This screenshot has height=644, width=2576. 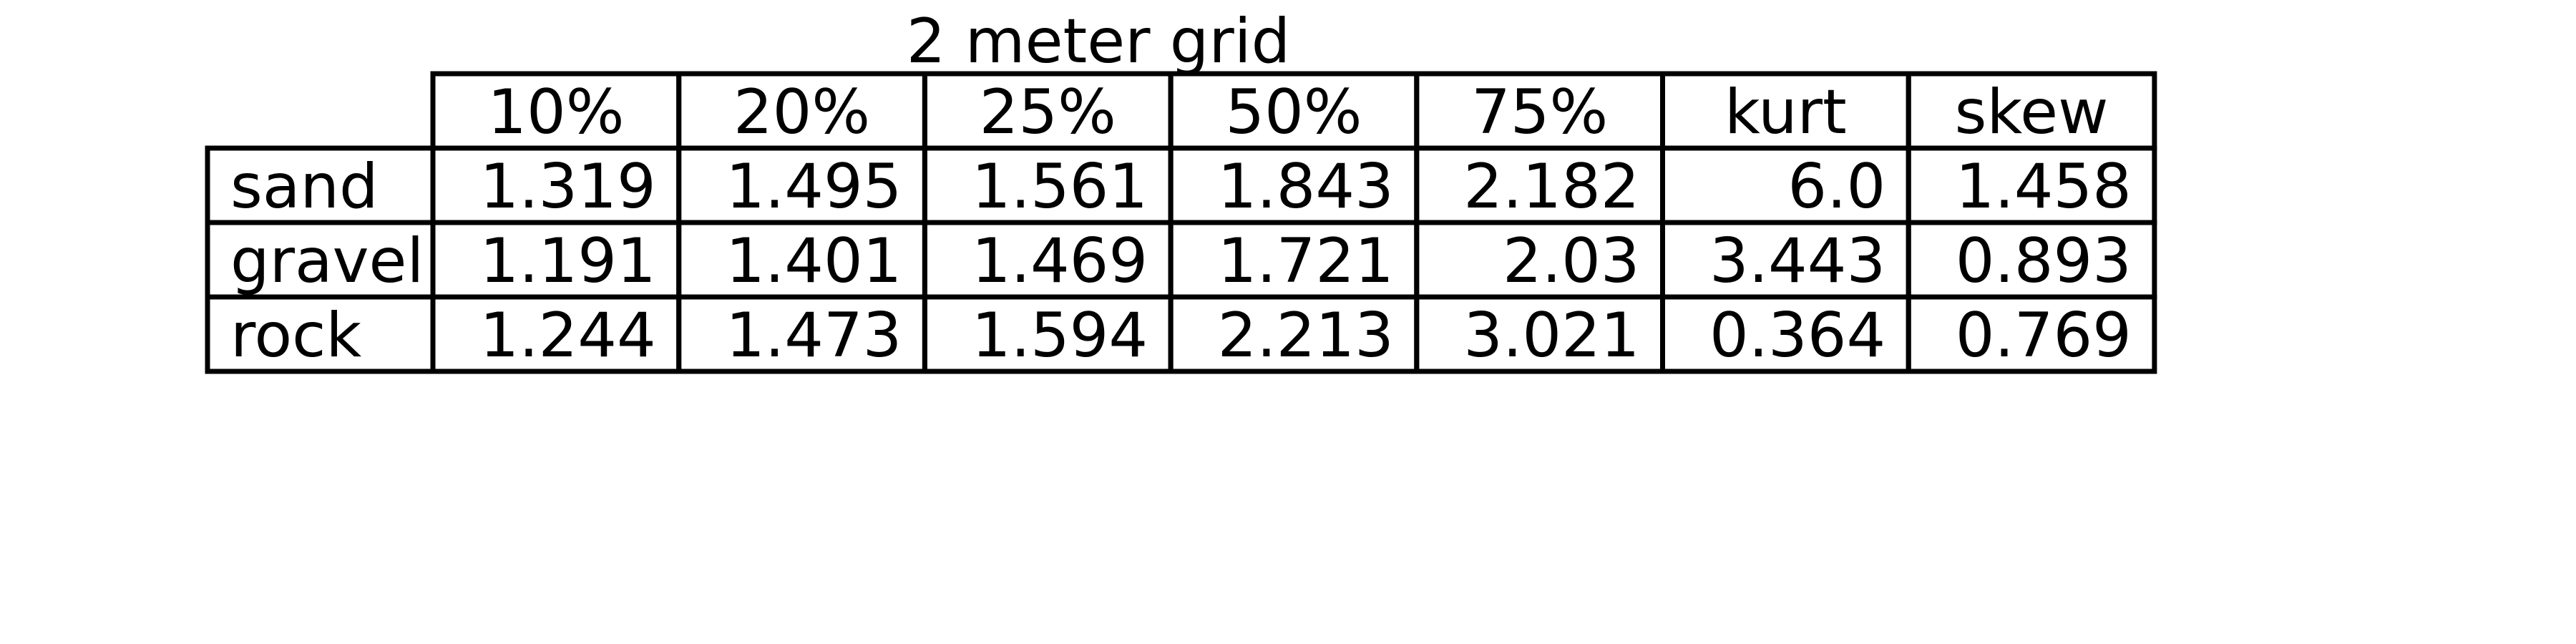 I want to click on cell-value: 6.0, so click(x=1836, y=187).